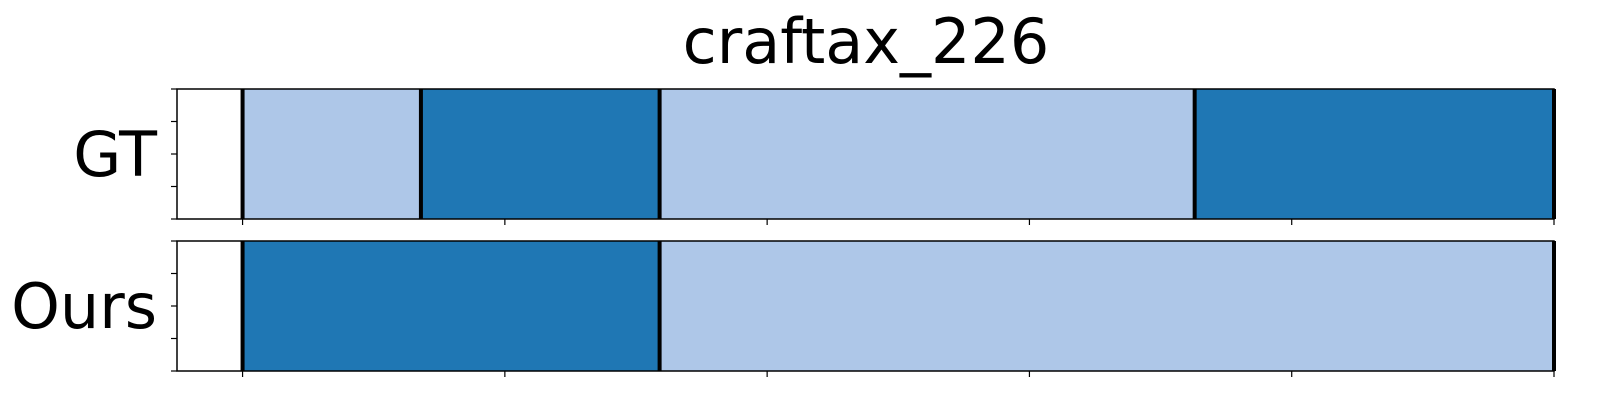 This screenshot has height=400, width=1600. What do you see at coordinates (84, 306) in the screenshot?
I see `row-label-ours: Ours` at bounding box center [84, 306].